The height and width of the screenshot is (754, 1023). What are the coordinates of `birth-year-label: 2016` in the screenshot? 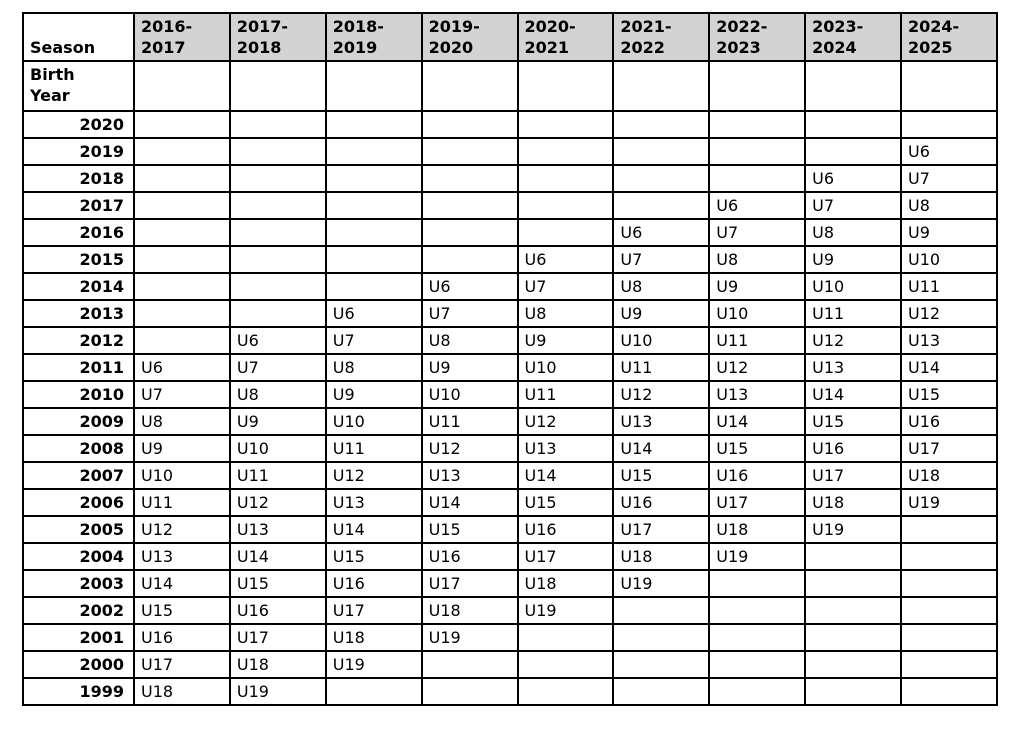 It's located at (78, 232).